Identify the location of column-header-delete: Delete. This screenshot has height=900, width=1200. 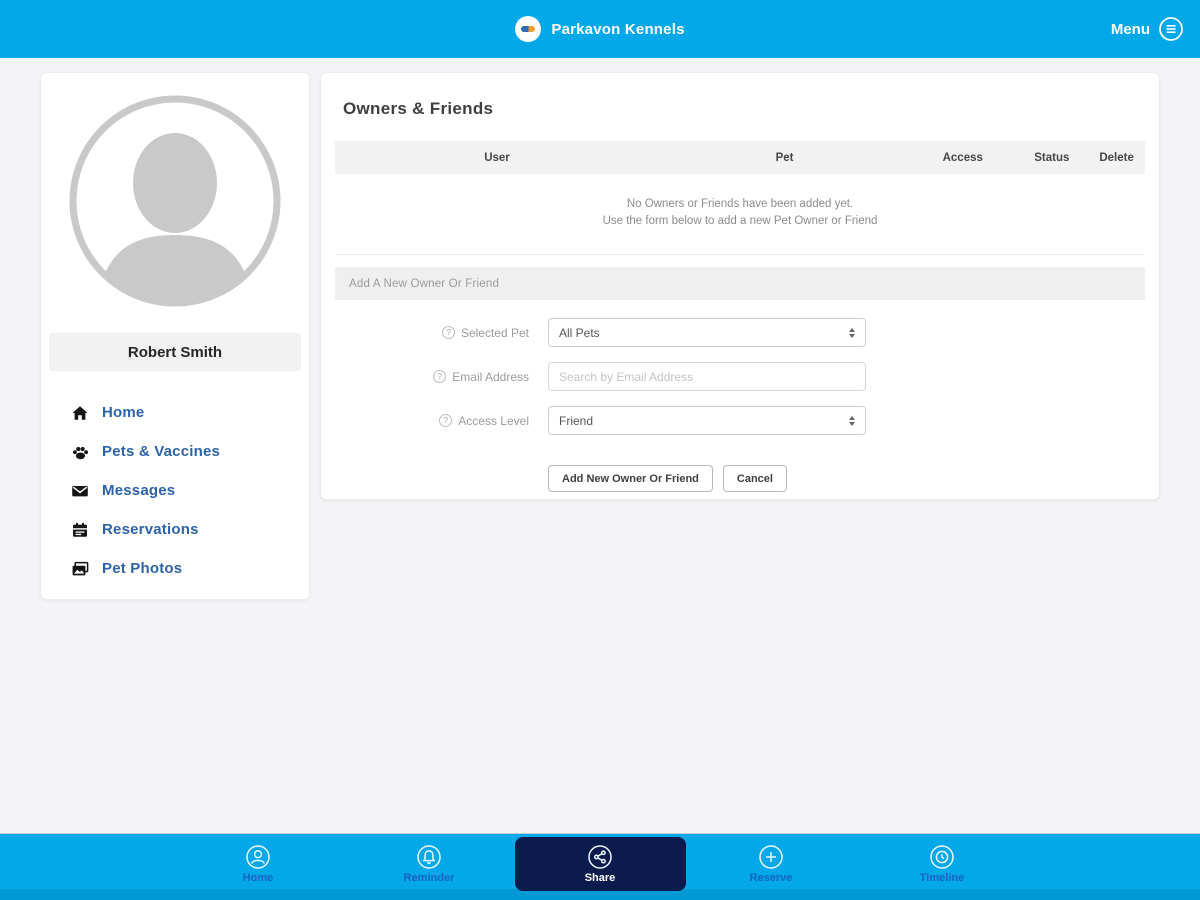
(1116, 157).